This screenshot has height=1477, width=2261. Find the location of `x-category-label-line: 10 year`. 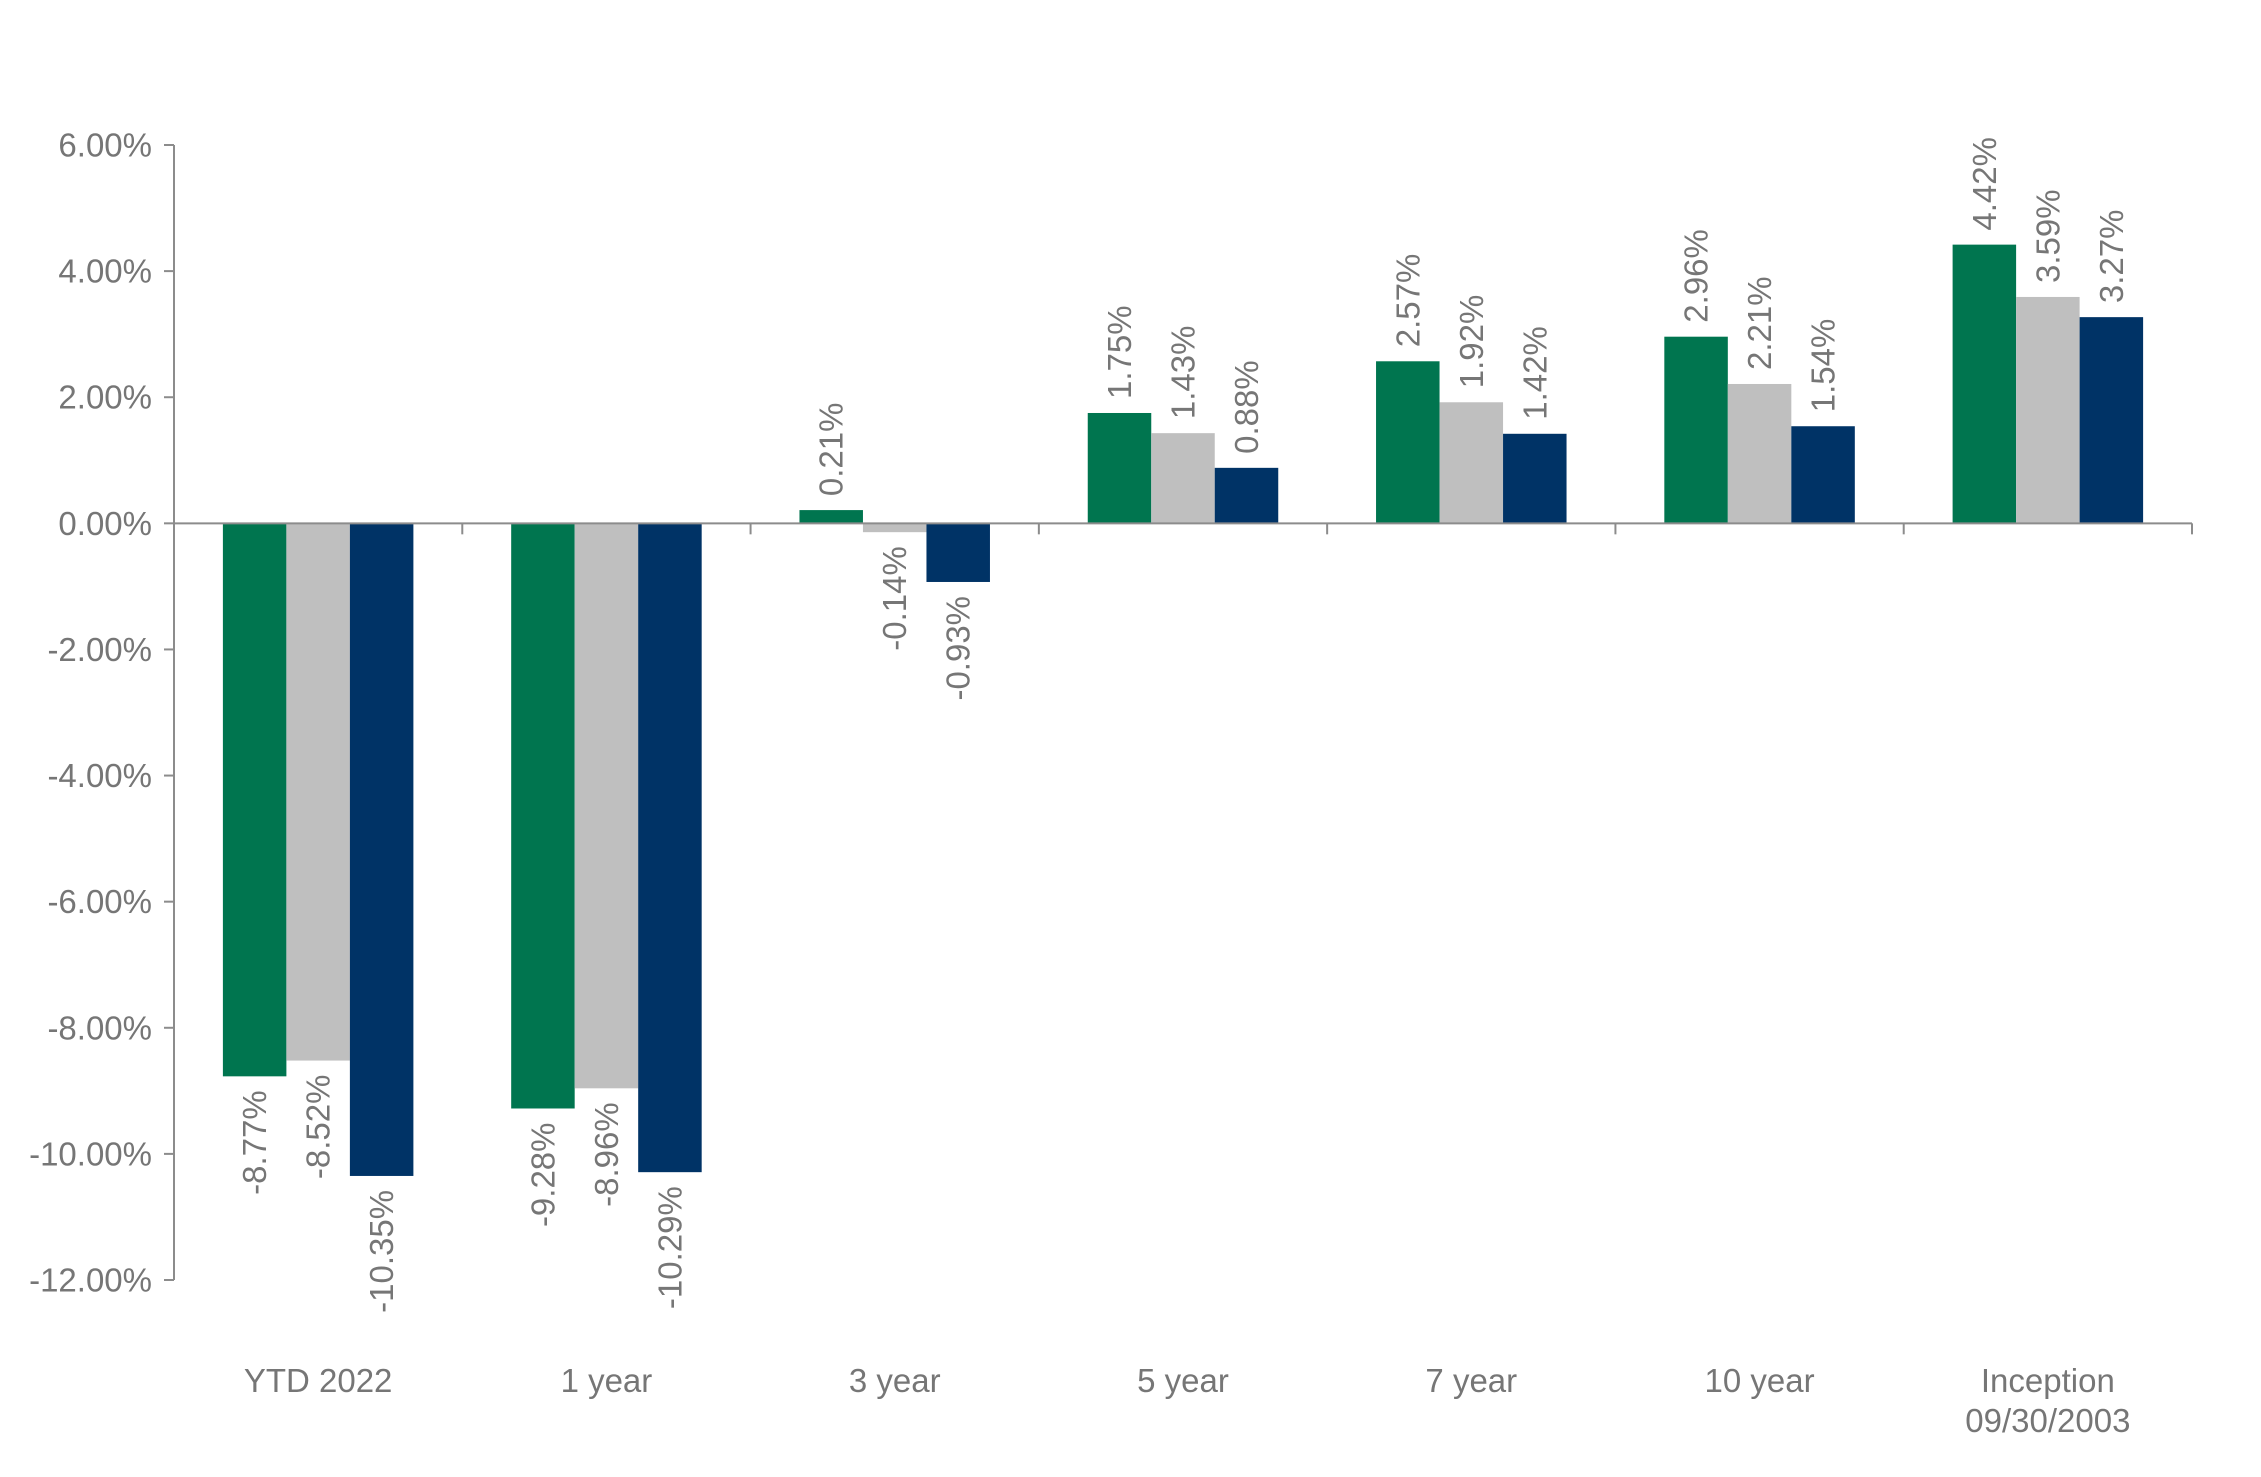

x-category-label-line: 10 year is located at coordinates (1760, 1380).